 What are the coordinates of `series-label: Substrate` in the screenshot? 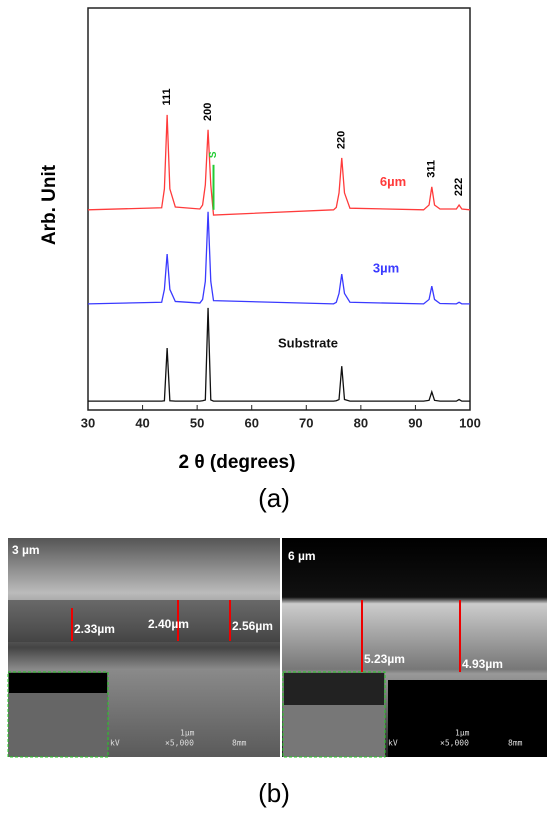 It's located at (308, 343).